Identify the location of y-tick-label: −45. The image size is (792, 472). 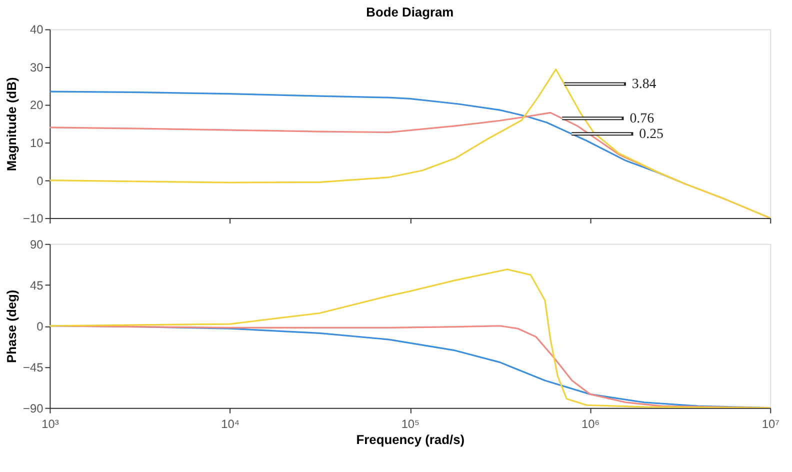
(33, 367).